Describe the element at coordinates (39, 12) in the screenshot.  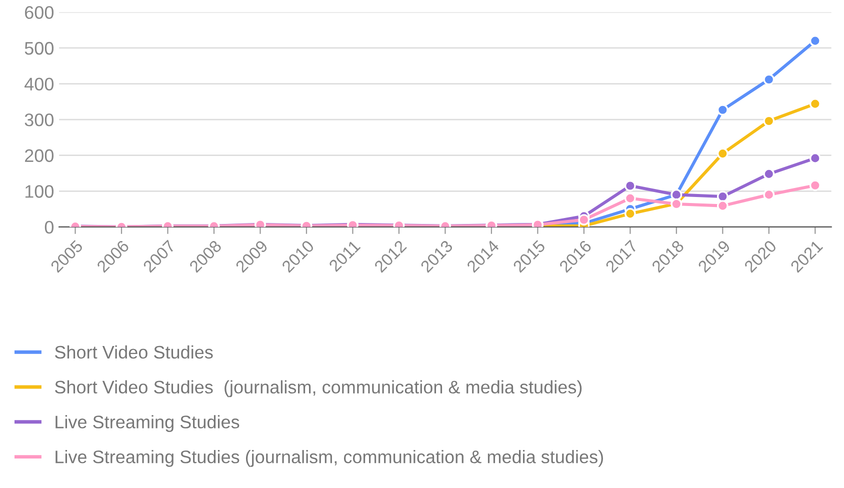
I see `y-tick-label: 600` at that location.